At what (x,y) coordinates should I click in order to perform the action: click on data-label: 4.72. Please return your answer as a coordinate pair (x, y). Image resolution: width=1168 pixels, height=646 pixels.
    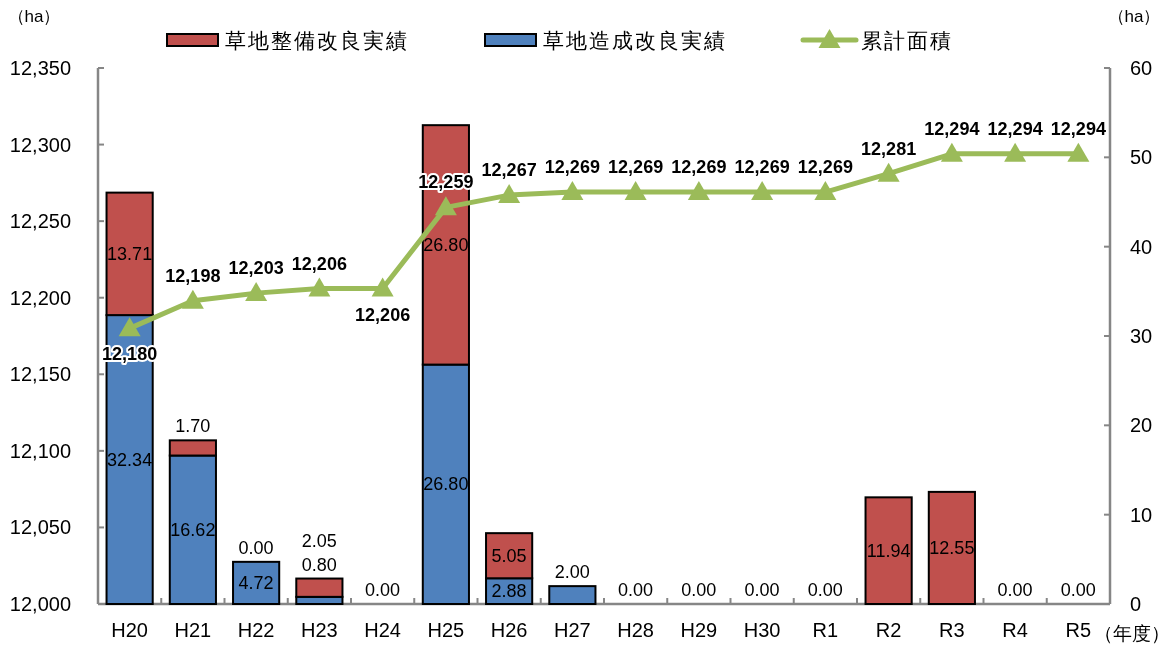
    Looking at the image, I should click on (256, 582).